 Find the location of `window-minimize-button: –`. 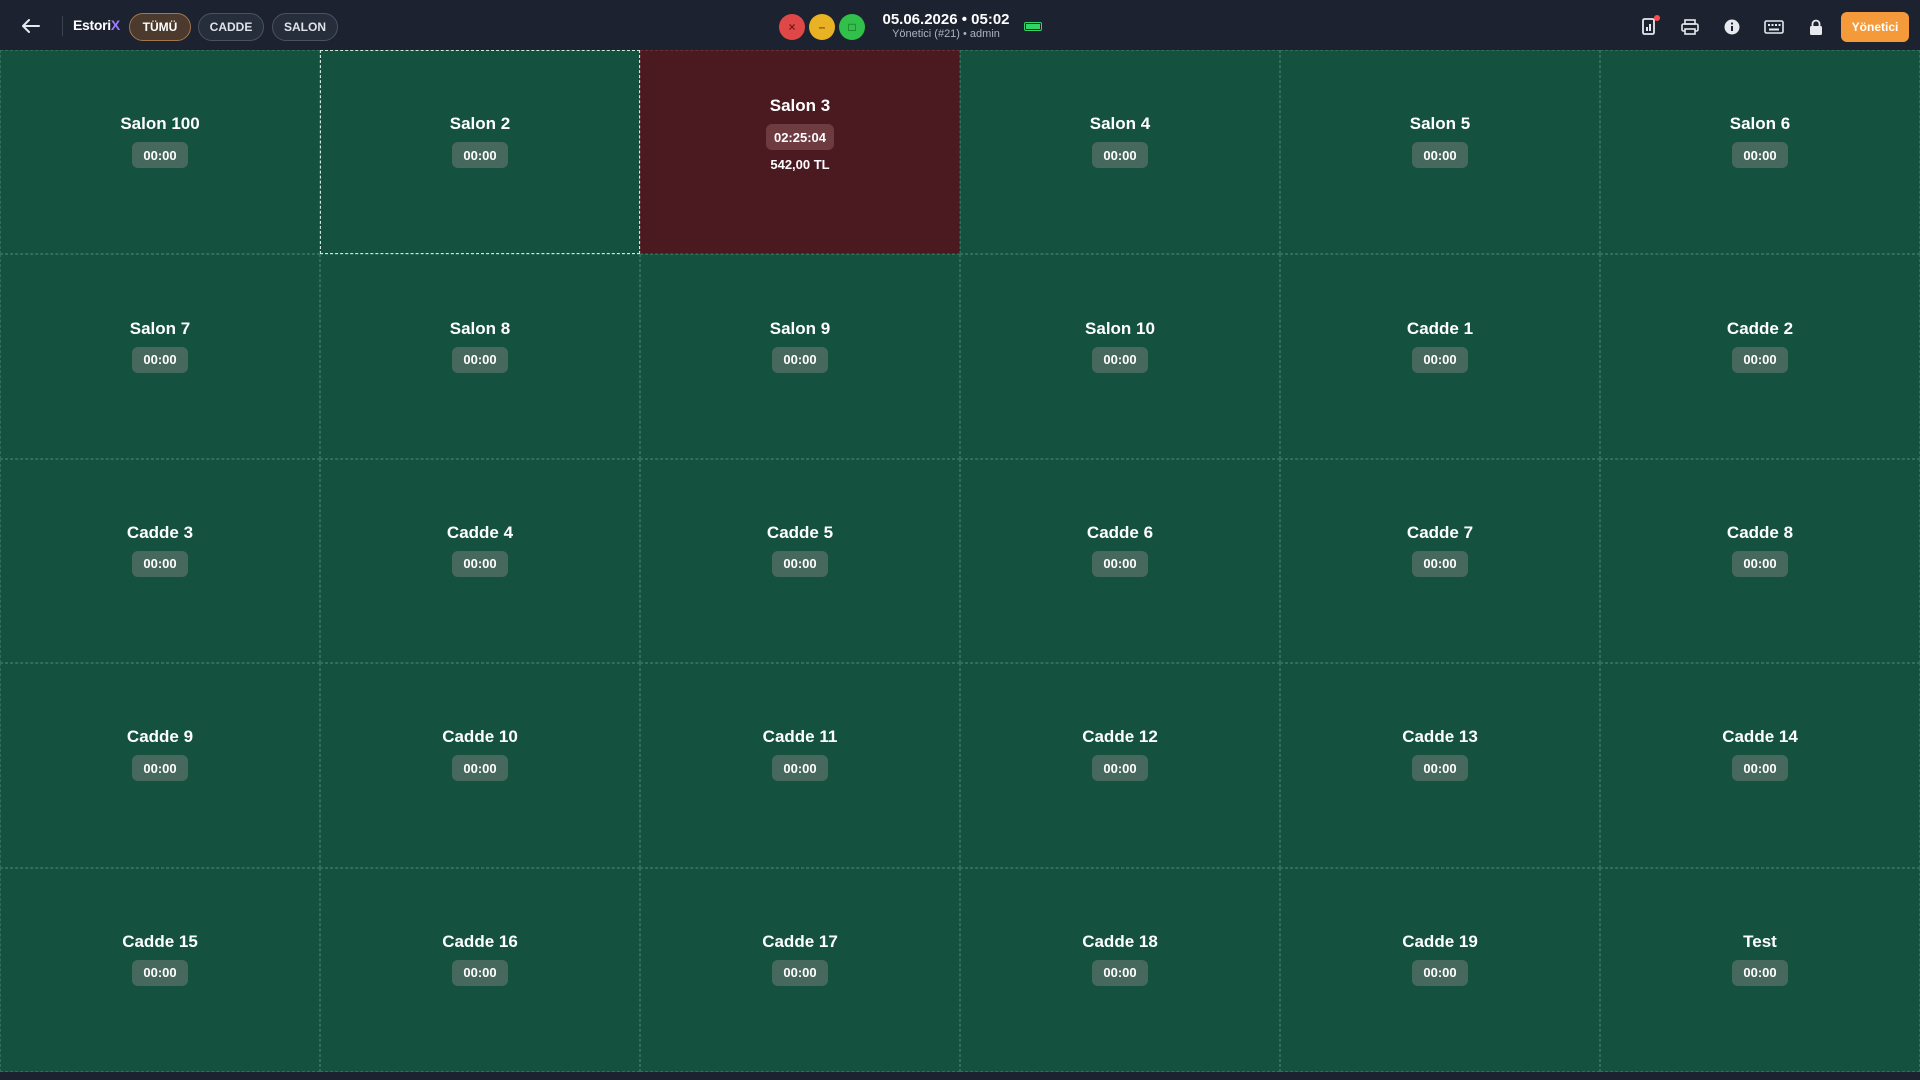

window-minimize-button: – is located at coordinates (822, 27).